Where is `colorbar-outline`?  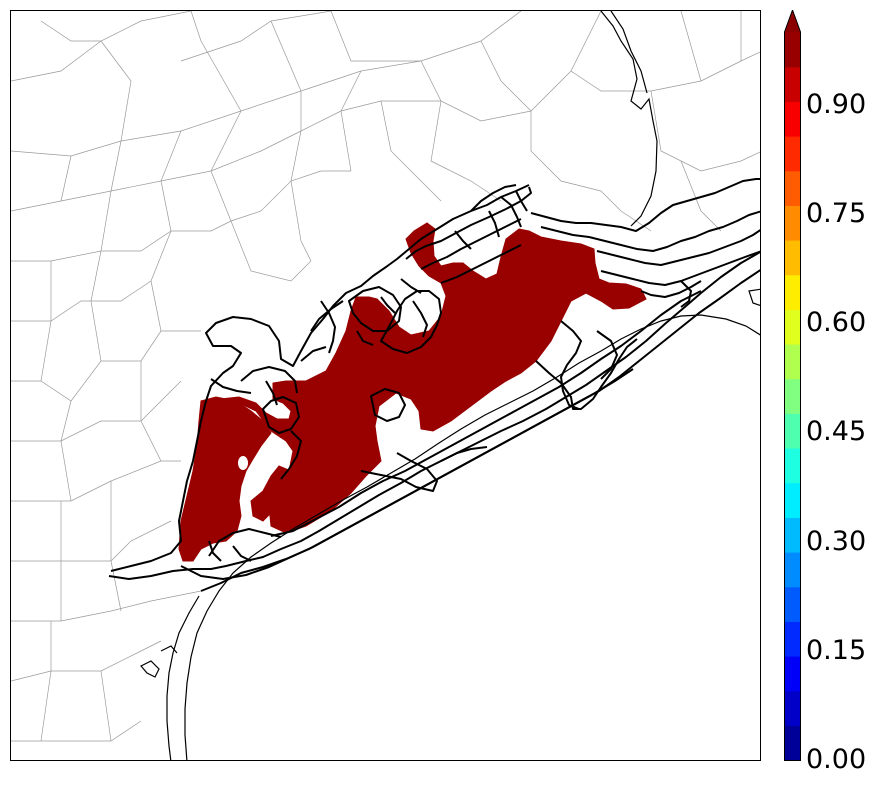 colorbar-outline is located at coordinates (792, 385).